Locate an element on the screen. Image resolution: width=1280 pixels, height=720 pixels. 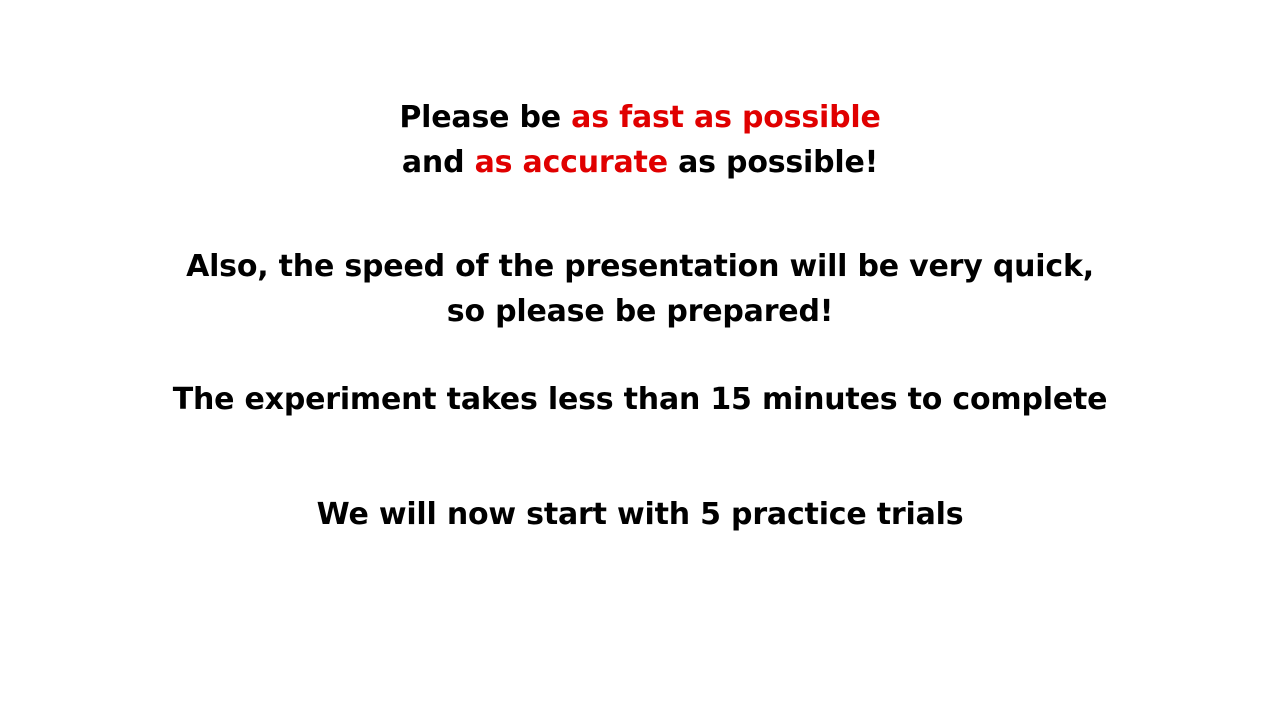
presentation-speed-line-2: so please be prepared! is located at coordinates (640, 311).